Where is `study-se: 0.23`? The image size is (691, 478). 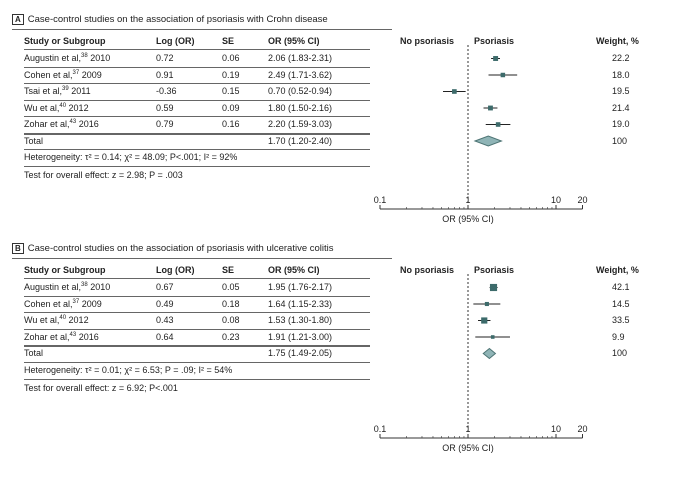 study-se: 0.23 is located at coordinates (231, 336).